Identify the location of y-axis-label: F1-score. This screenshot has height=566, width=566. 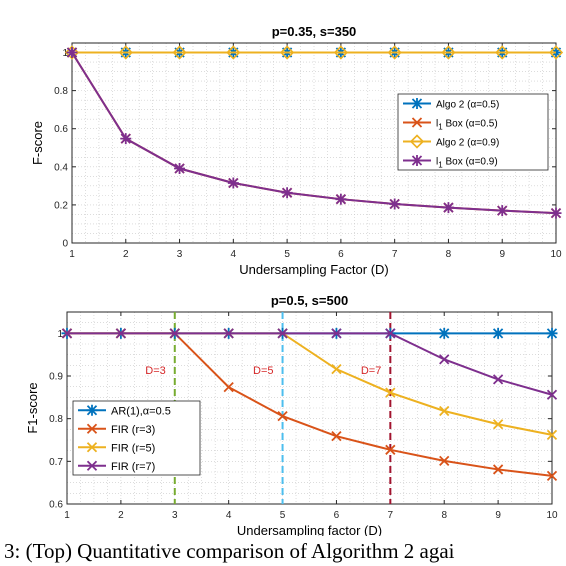
(32, 407).